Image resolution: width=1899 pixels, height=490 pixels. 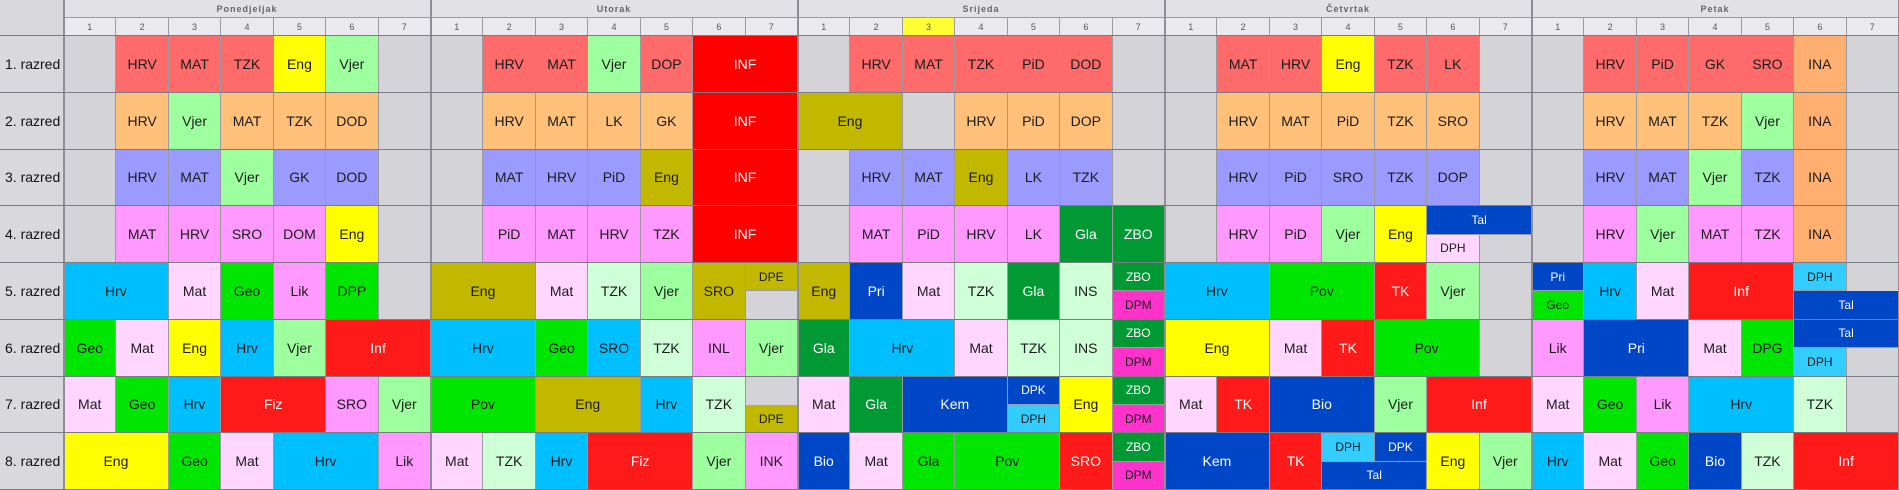 I want to click on lesson-cell: DPE, so click(x=771, y=277).